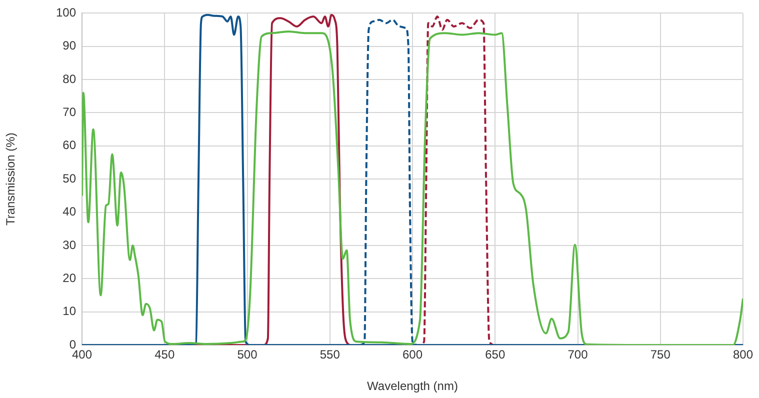  Describe the element at coordinates (69, 178) in the screenshot. I see `y-tick-label: 50` at that location.